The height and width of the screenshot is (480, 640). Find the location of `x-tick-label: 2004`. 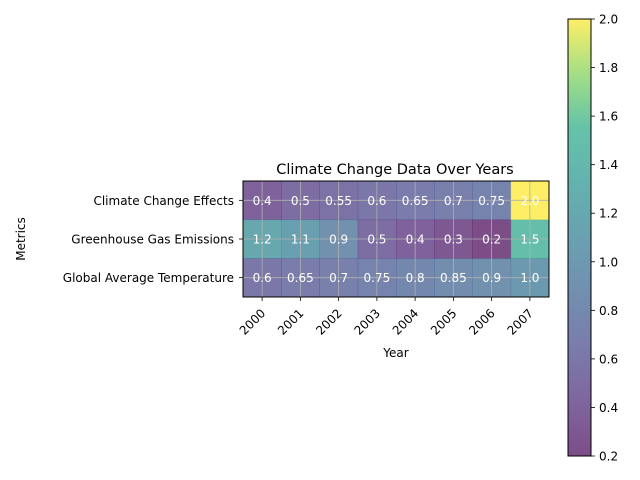

x-tick-label: 2004 is located at coordinates (405, 321).